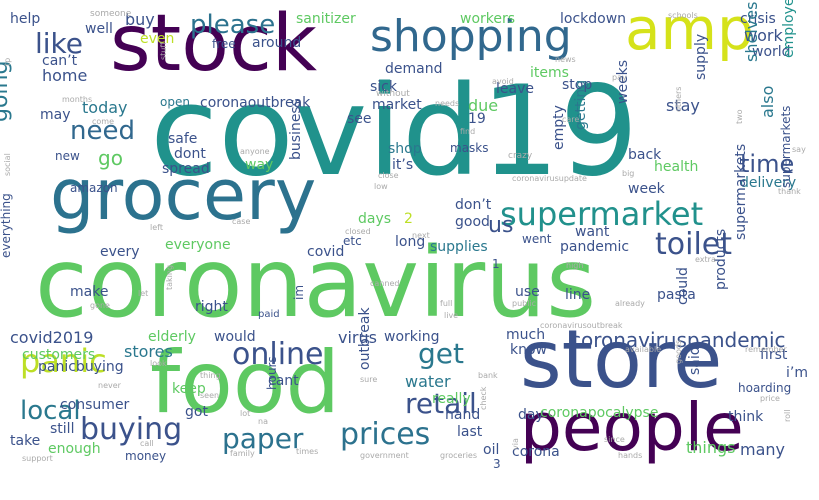  What do you see at coordinates (157, 39) in the screenshot?
I see `word-cloud-word: even` at bounding box center [157, 39].